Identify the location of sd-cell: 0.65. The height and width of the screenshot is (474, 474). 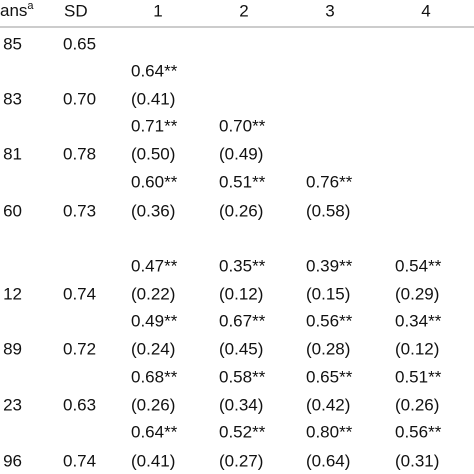
(79, 43).